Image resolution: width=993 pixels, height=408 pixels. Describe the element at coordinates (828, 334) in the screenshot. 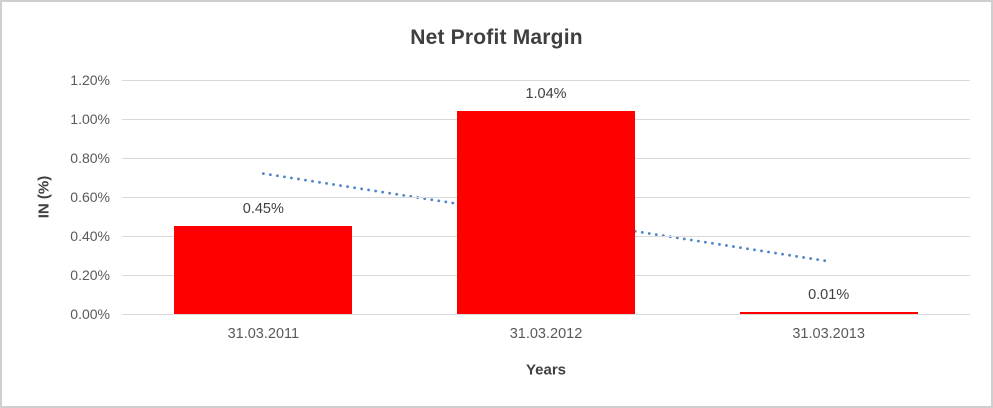

I see `x-tick-label: 31.03.2013` at that location.